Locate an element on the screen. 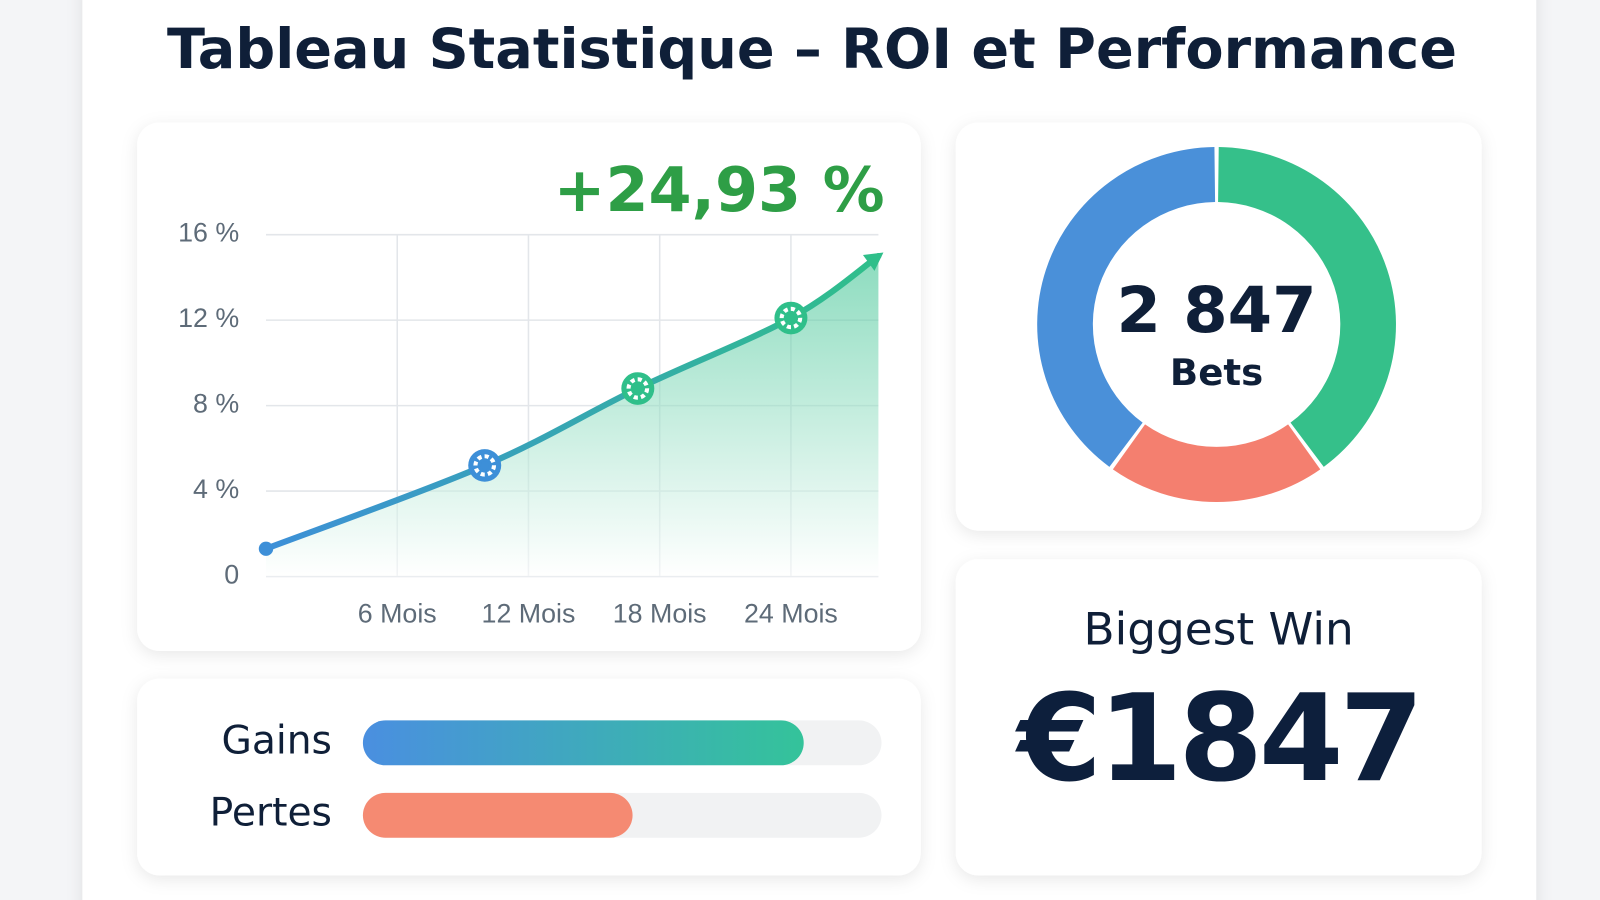 The image size is (1600, 900). x-tick-label: 12 Mois is located at coordinates (529, 613).